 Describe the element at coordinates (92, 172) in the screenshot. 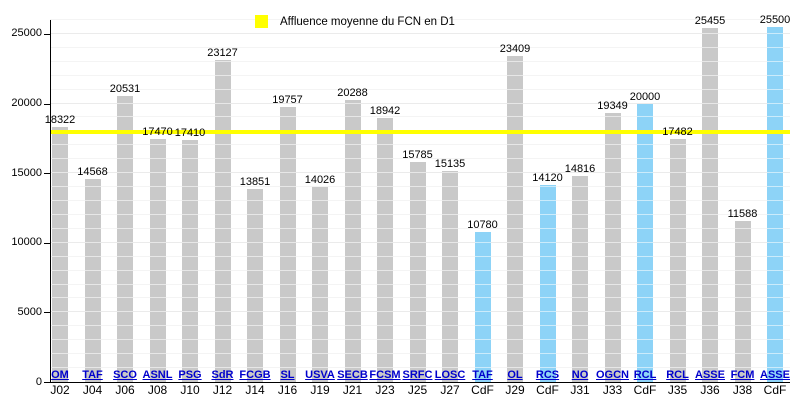

I see `bar-value-label: 14568` at that location.